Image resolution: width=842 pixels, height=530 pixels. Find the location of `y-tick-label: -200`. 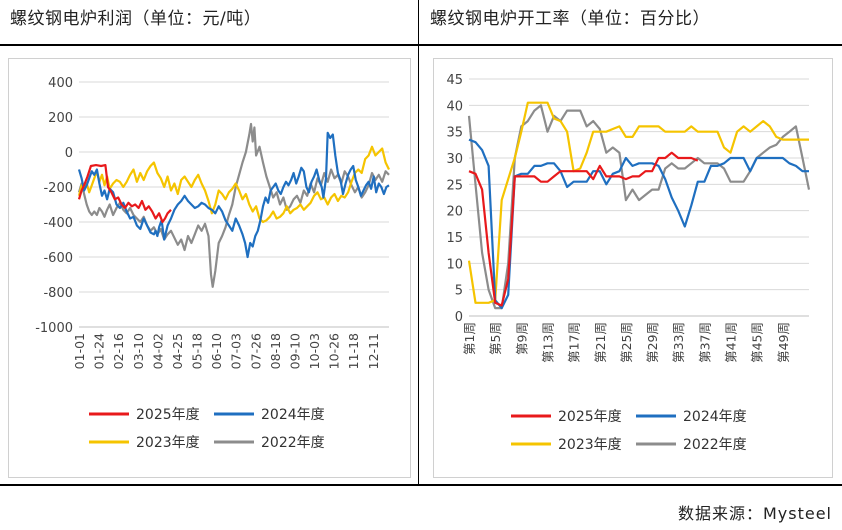

y-tick-label: -200 is located at coordinates (58, 188).